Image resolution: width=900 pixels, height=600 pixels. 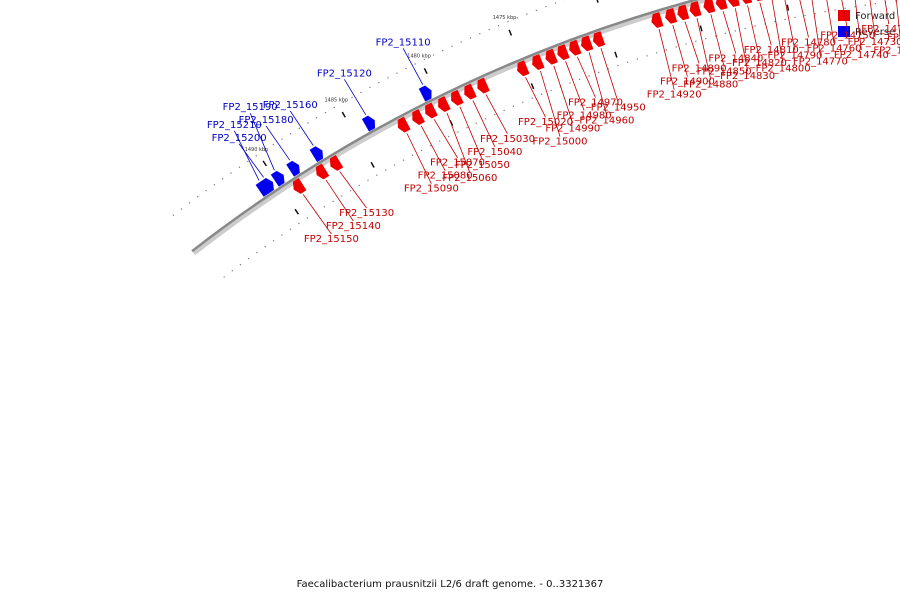 I want to click on gene-label: FP2_15120, so click(x=344, y=73).